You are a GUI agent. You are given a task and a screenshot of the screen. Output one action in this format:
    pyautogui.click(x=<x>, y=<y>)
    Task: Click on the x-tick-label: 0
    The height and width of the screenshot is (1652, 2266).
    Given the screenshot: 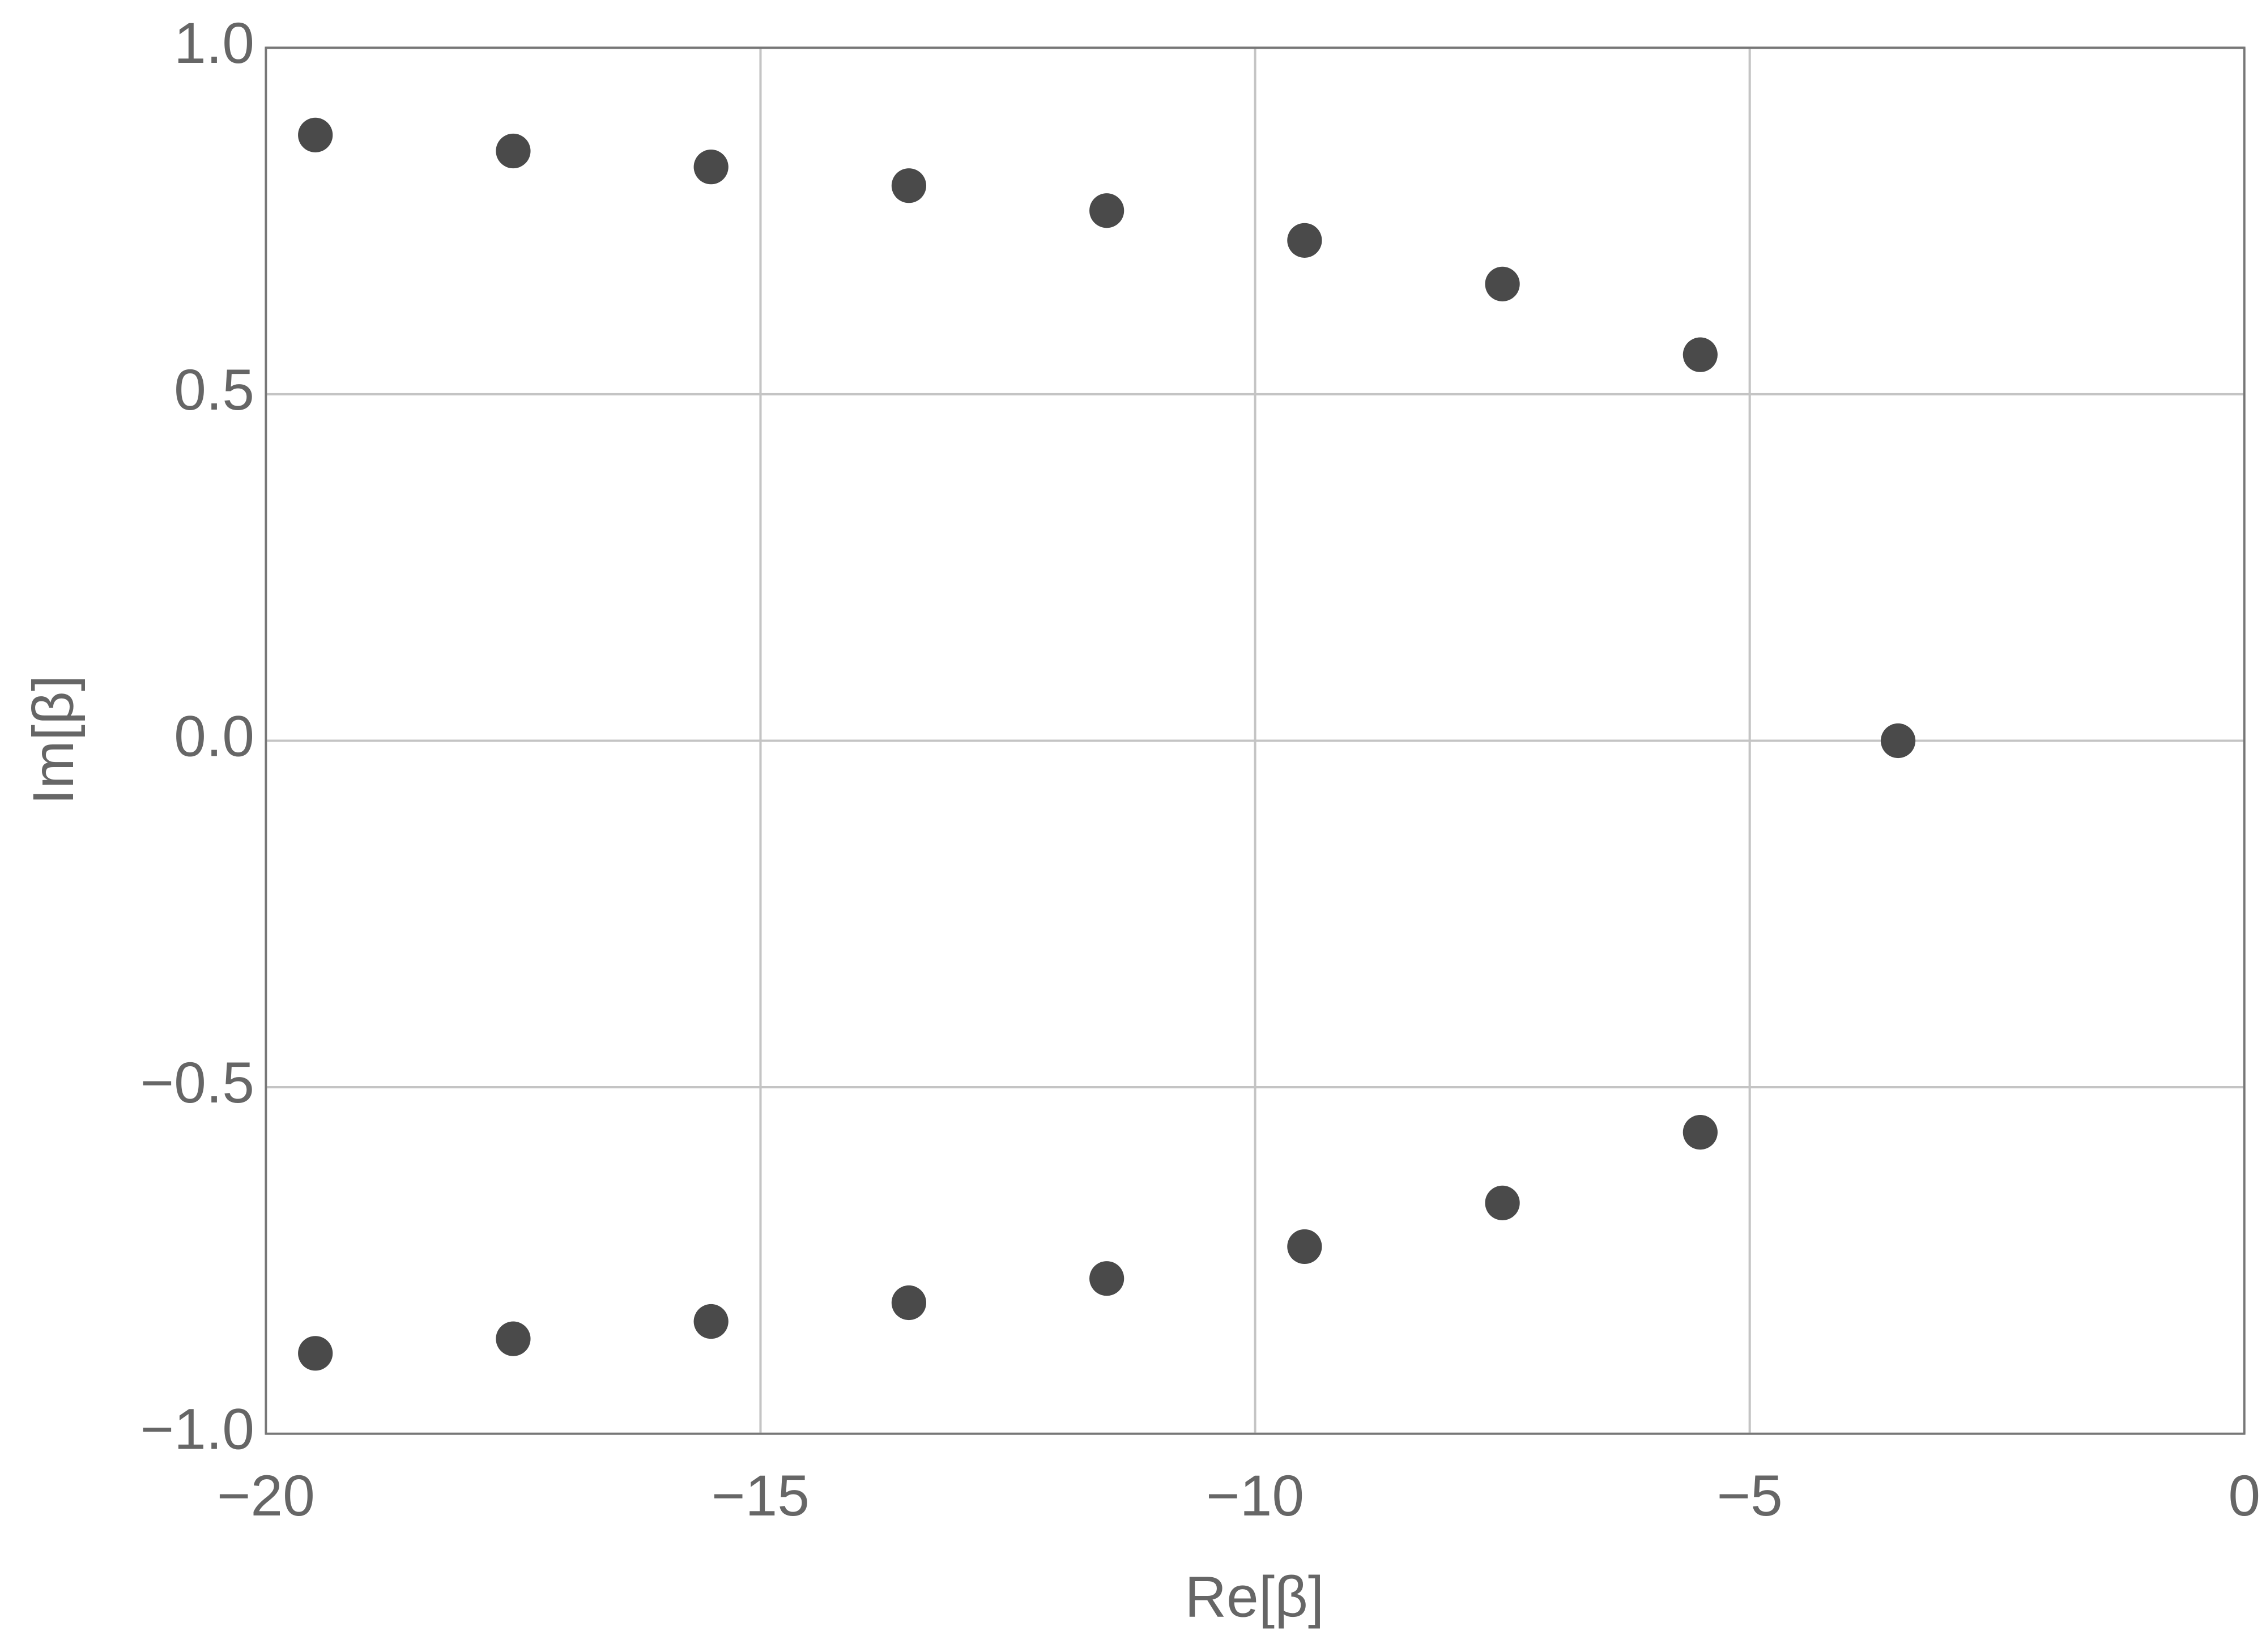 What is the action you would take?
    pyautogui.click(x=2244, y=1495)
    